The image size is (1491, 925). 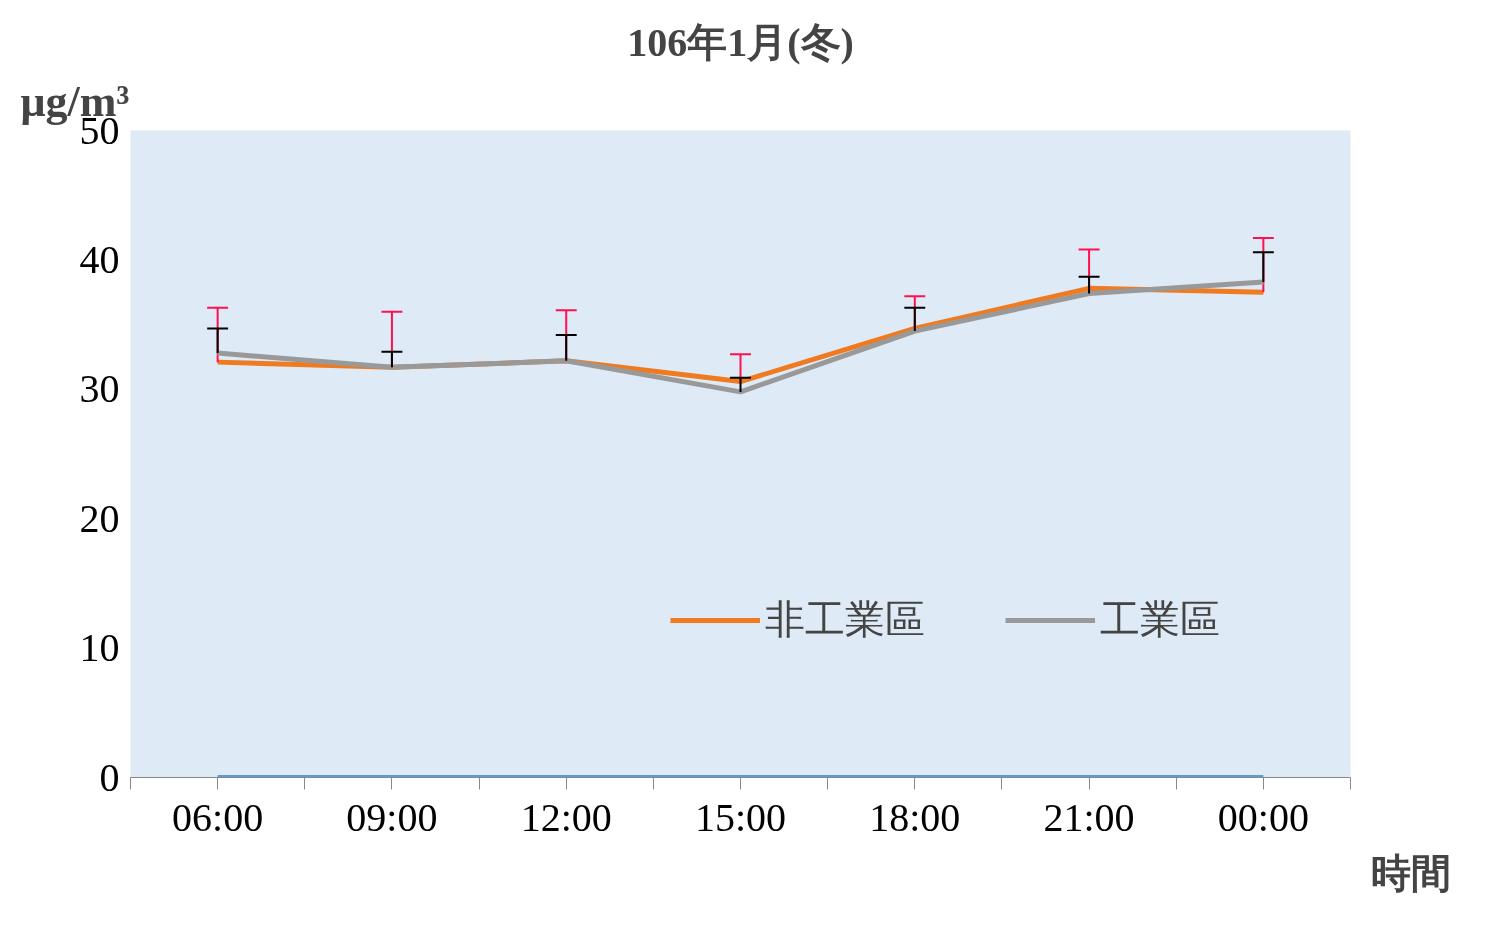 I want to click on x-tick-label: 15:00, so click(x=740, y=817).